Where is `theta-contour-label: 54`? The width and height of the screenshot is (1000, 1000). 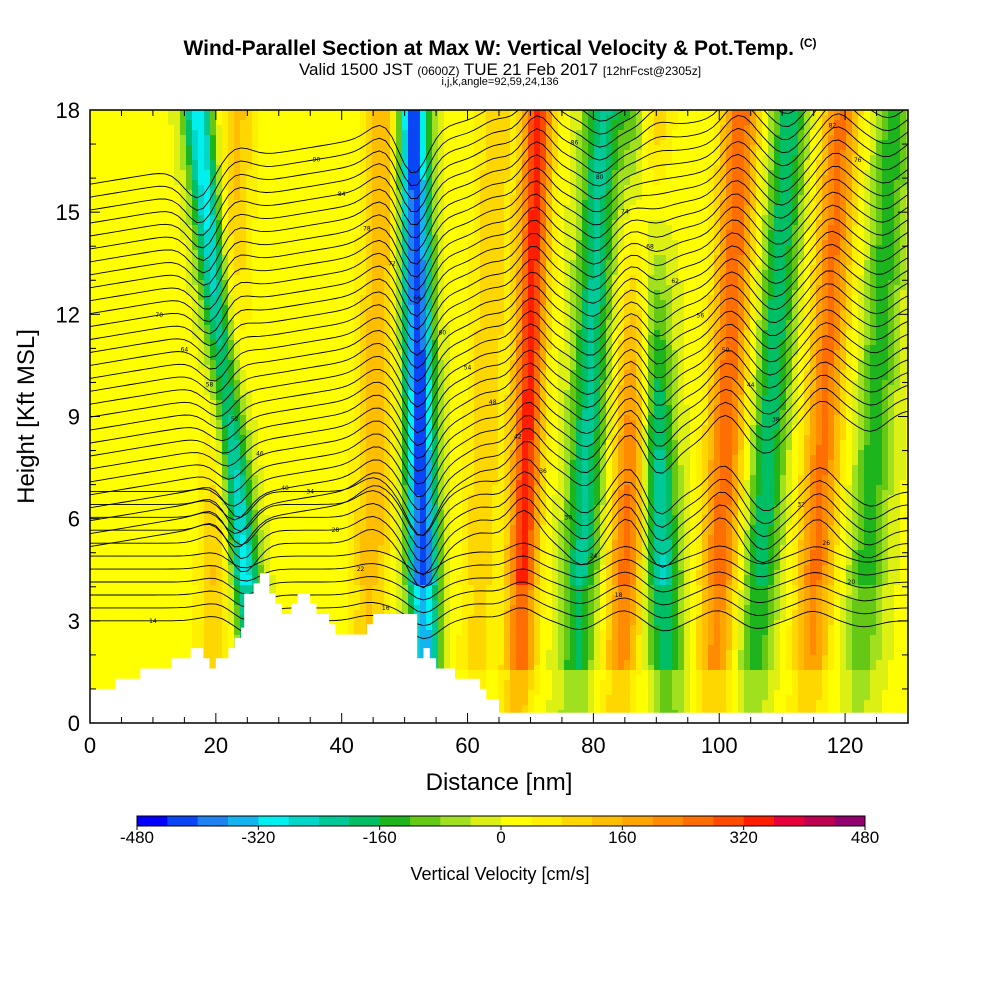
theta-contour-label: 54 is located at coordinates (468, 367).